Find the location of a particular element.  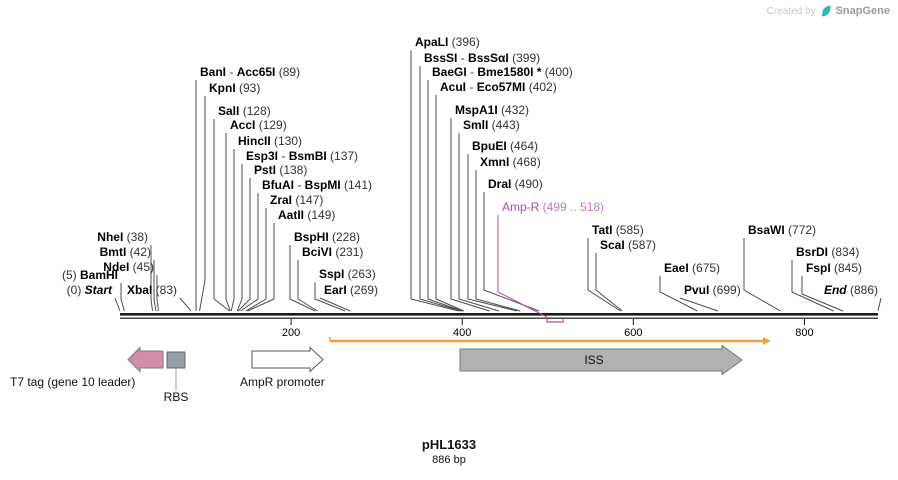

feature-ampr-promoter-label: AmpR promoter is located at coordinates (282, 382).